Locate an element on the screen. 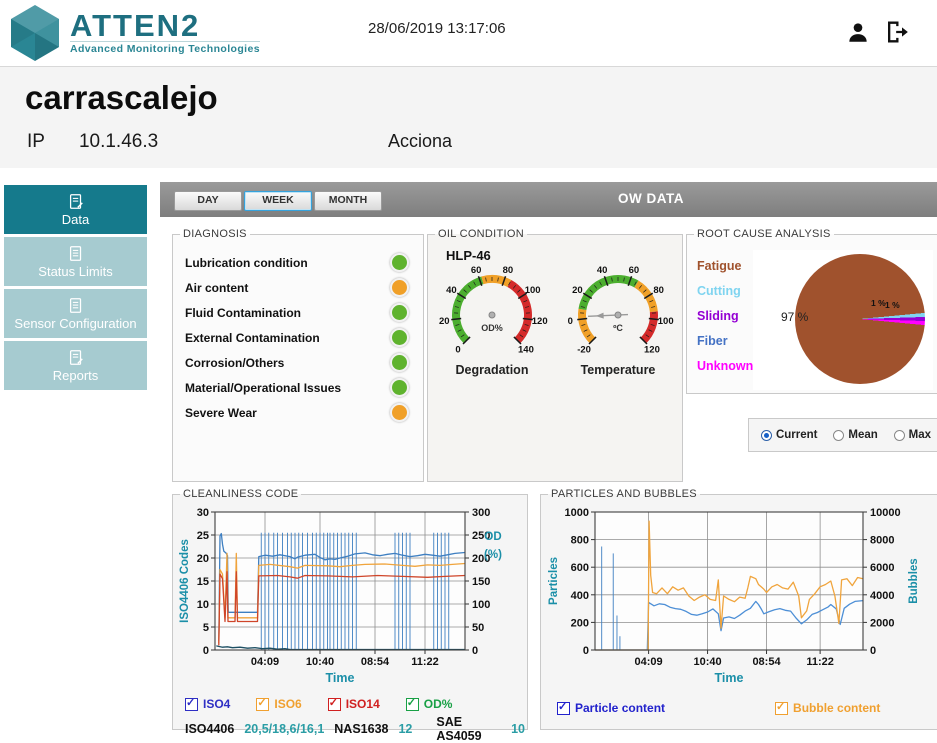  diagnosis-row: Air content is located at coordinates (298, 287).